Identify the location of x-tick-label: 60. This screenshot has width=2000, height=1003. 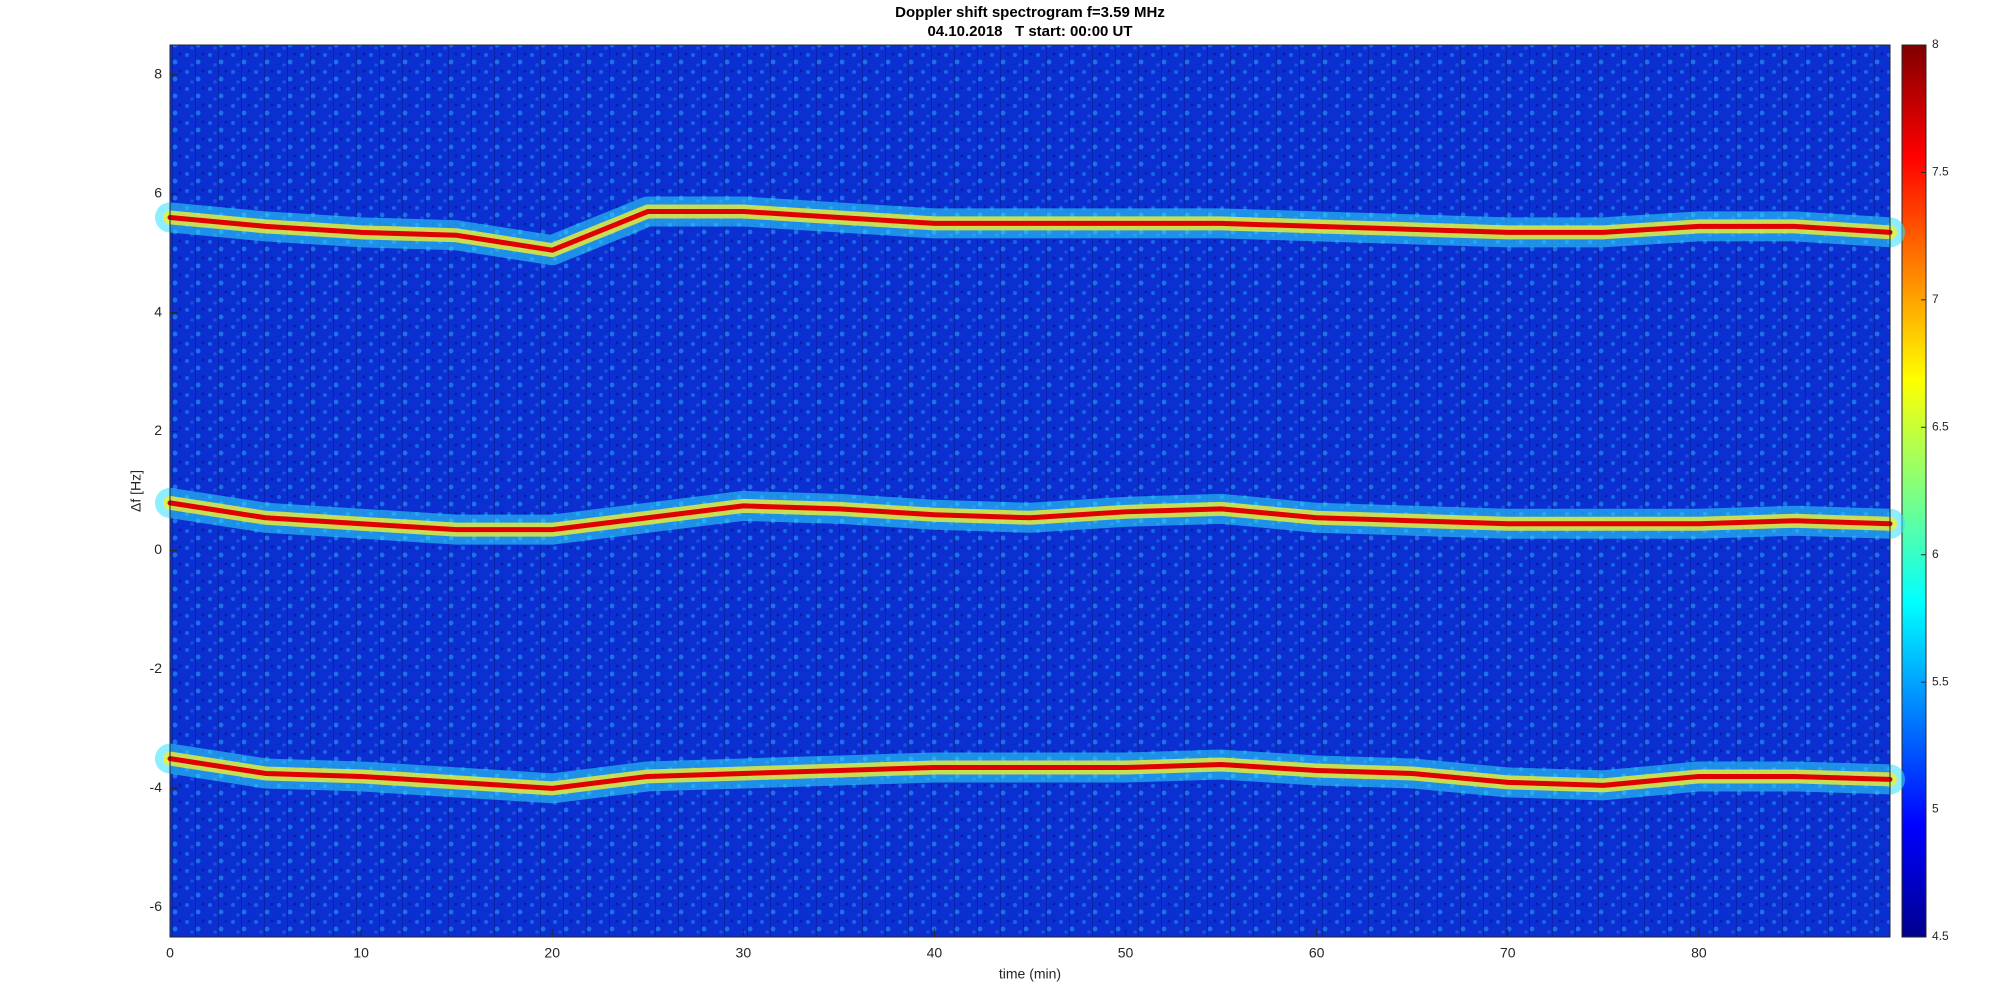
(1317, 953).